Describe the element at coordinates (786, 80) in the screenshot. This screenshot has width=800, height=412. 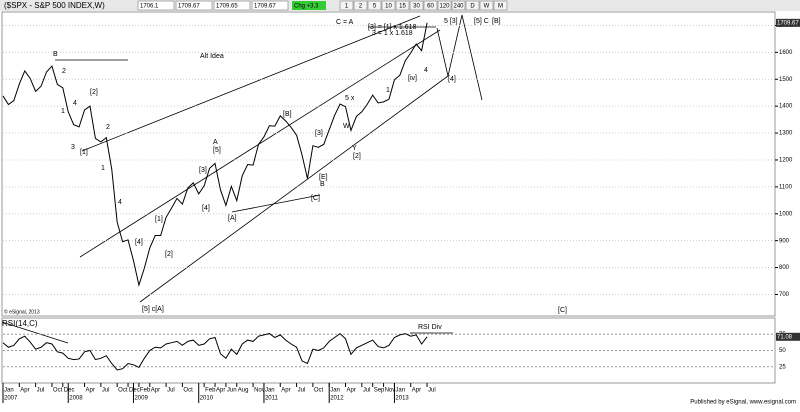
I see `y-tick-label: 1500` at that location.